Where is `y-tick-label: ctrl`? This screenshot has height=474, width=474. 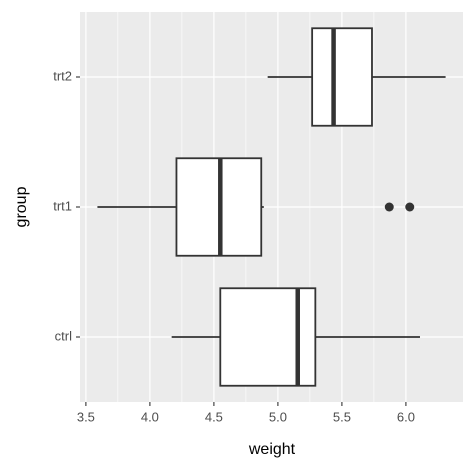 y-tick-label: ctrl is located at coordinates (63, 335).